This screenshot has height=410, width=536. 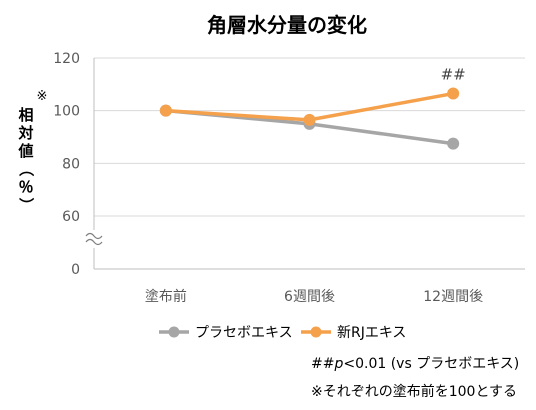 I want to click on x-tick-label: 12週間後, so click(x=453, y=297).